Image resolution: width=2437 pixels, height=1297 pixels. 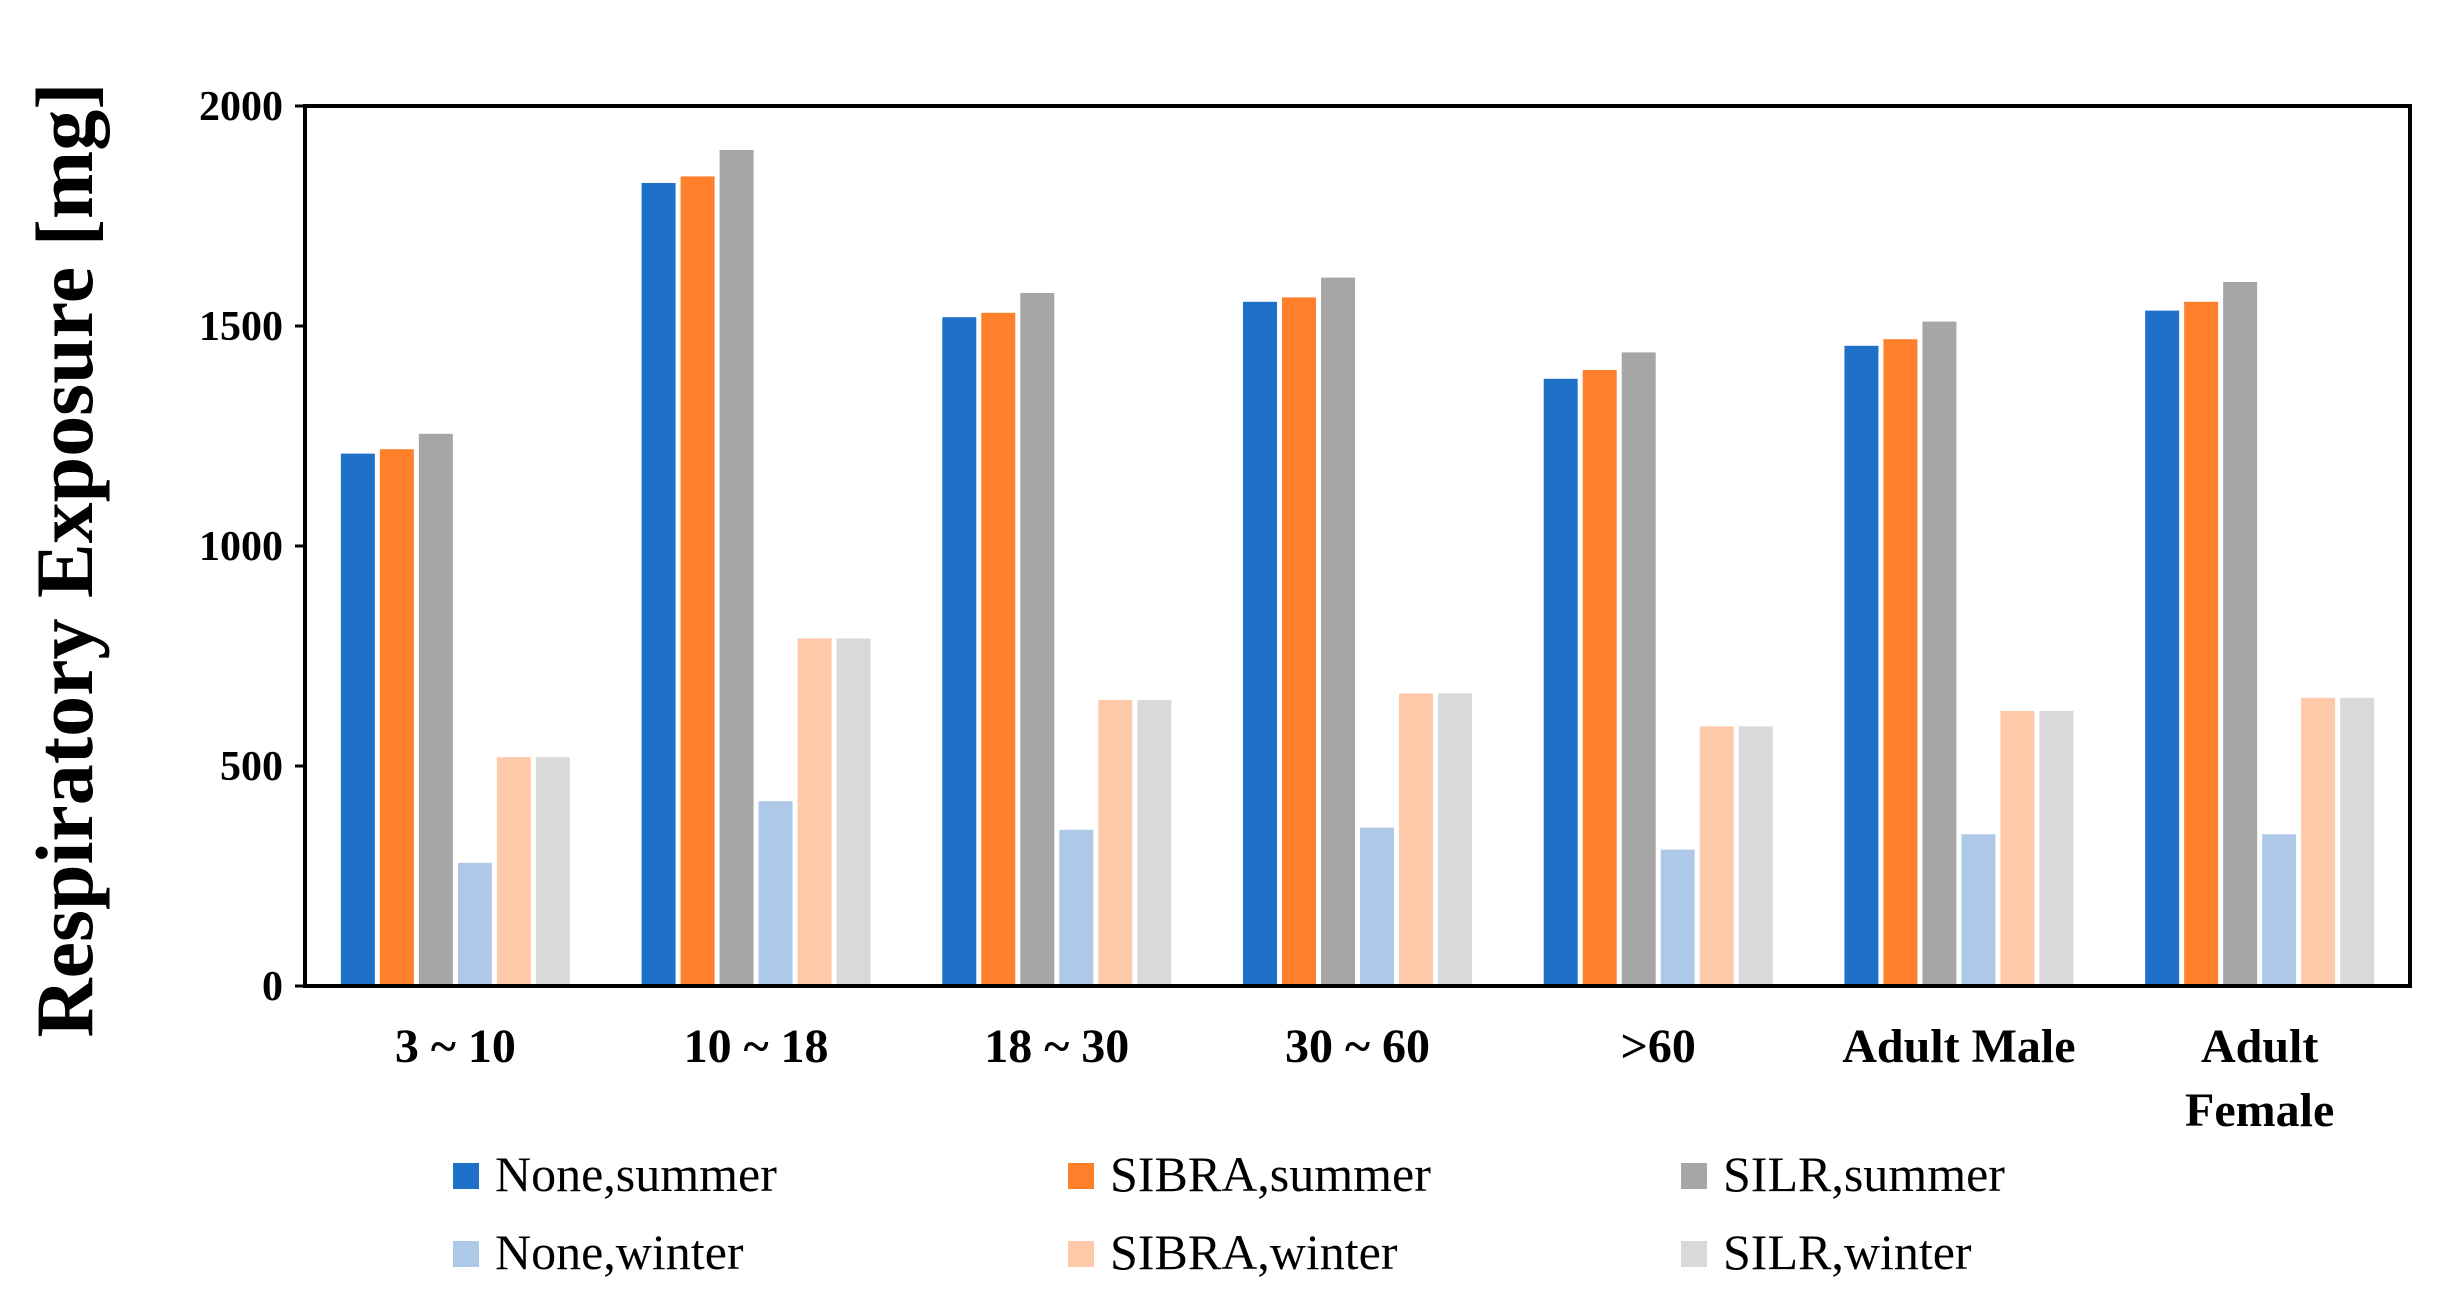 What do you see at coordinates (64, 559) in the screenshot?
I see `y-axis-title: Respiratory Exposure [mg]` at bounding box center [64, 559].